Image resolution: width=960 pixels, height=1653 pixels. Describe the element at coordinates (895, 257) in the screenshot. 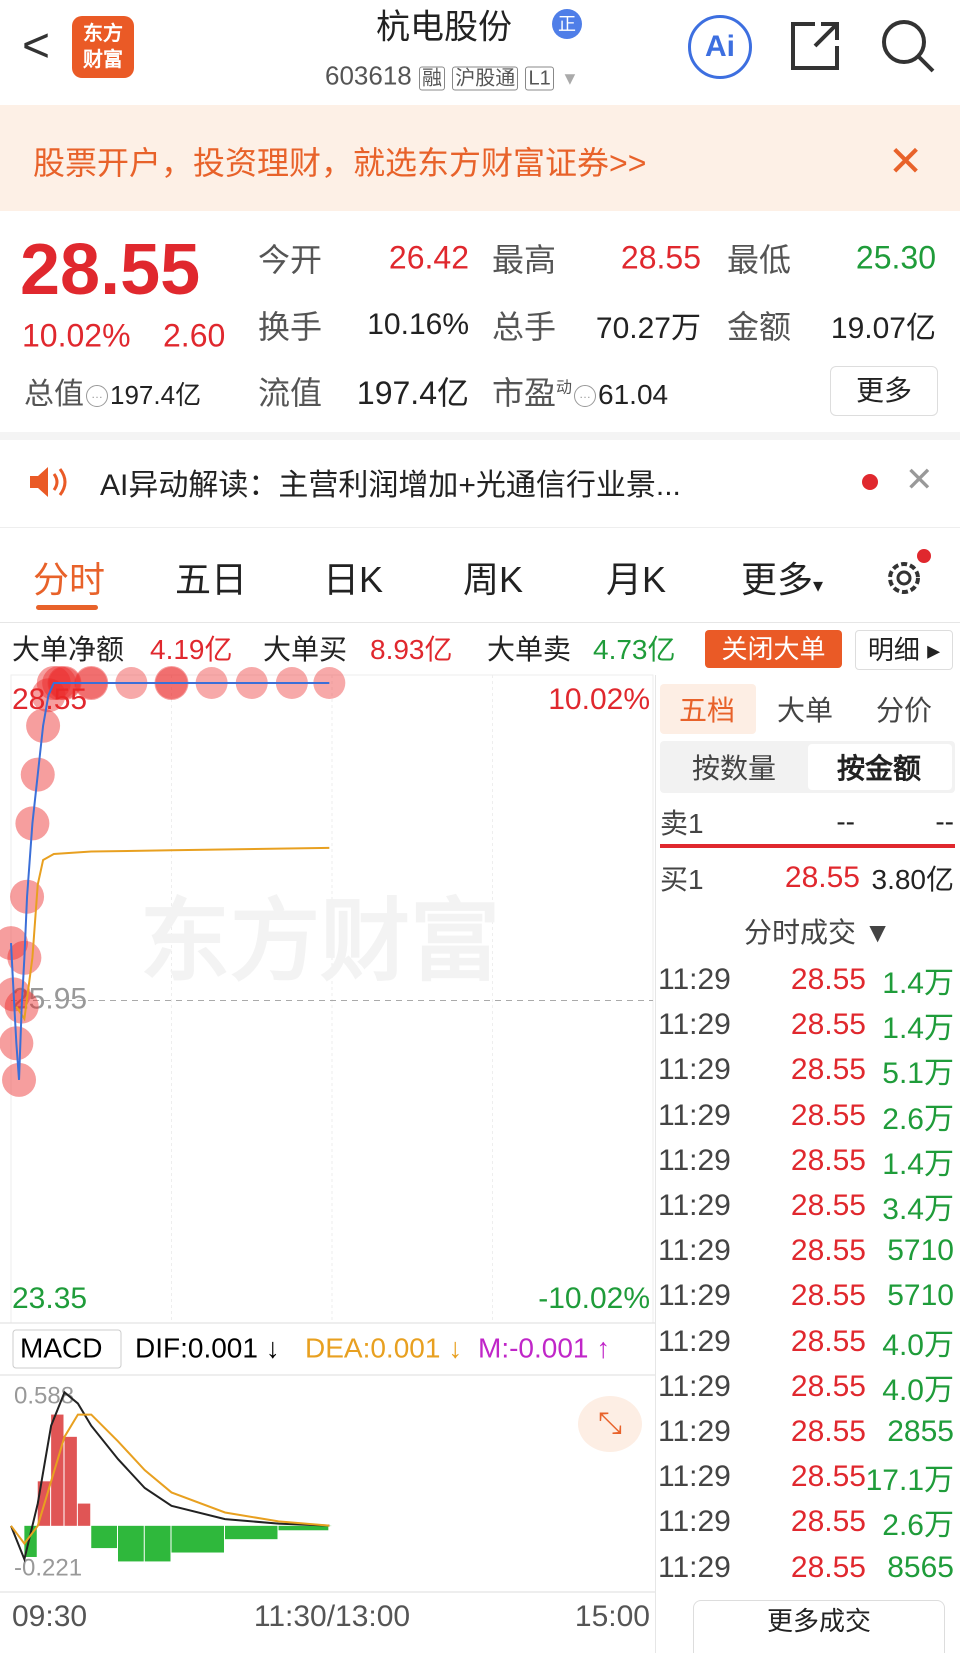

I see `stat-value: 25.30` at that location.